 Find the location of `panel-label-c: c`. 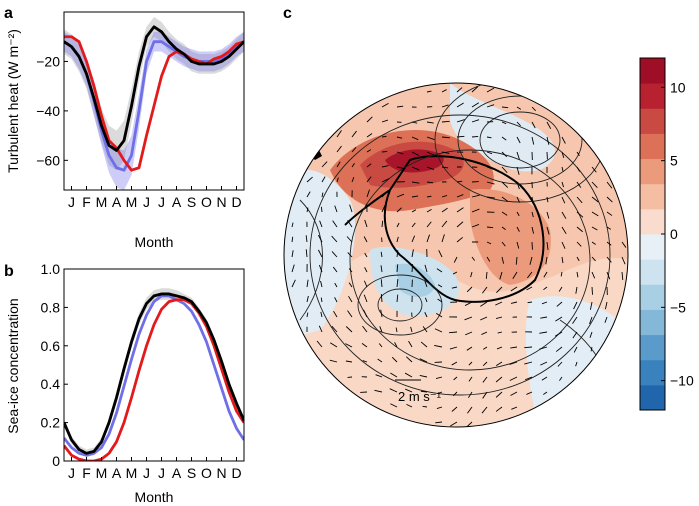

panel-label-c: c is located at coordinates (287, 13).